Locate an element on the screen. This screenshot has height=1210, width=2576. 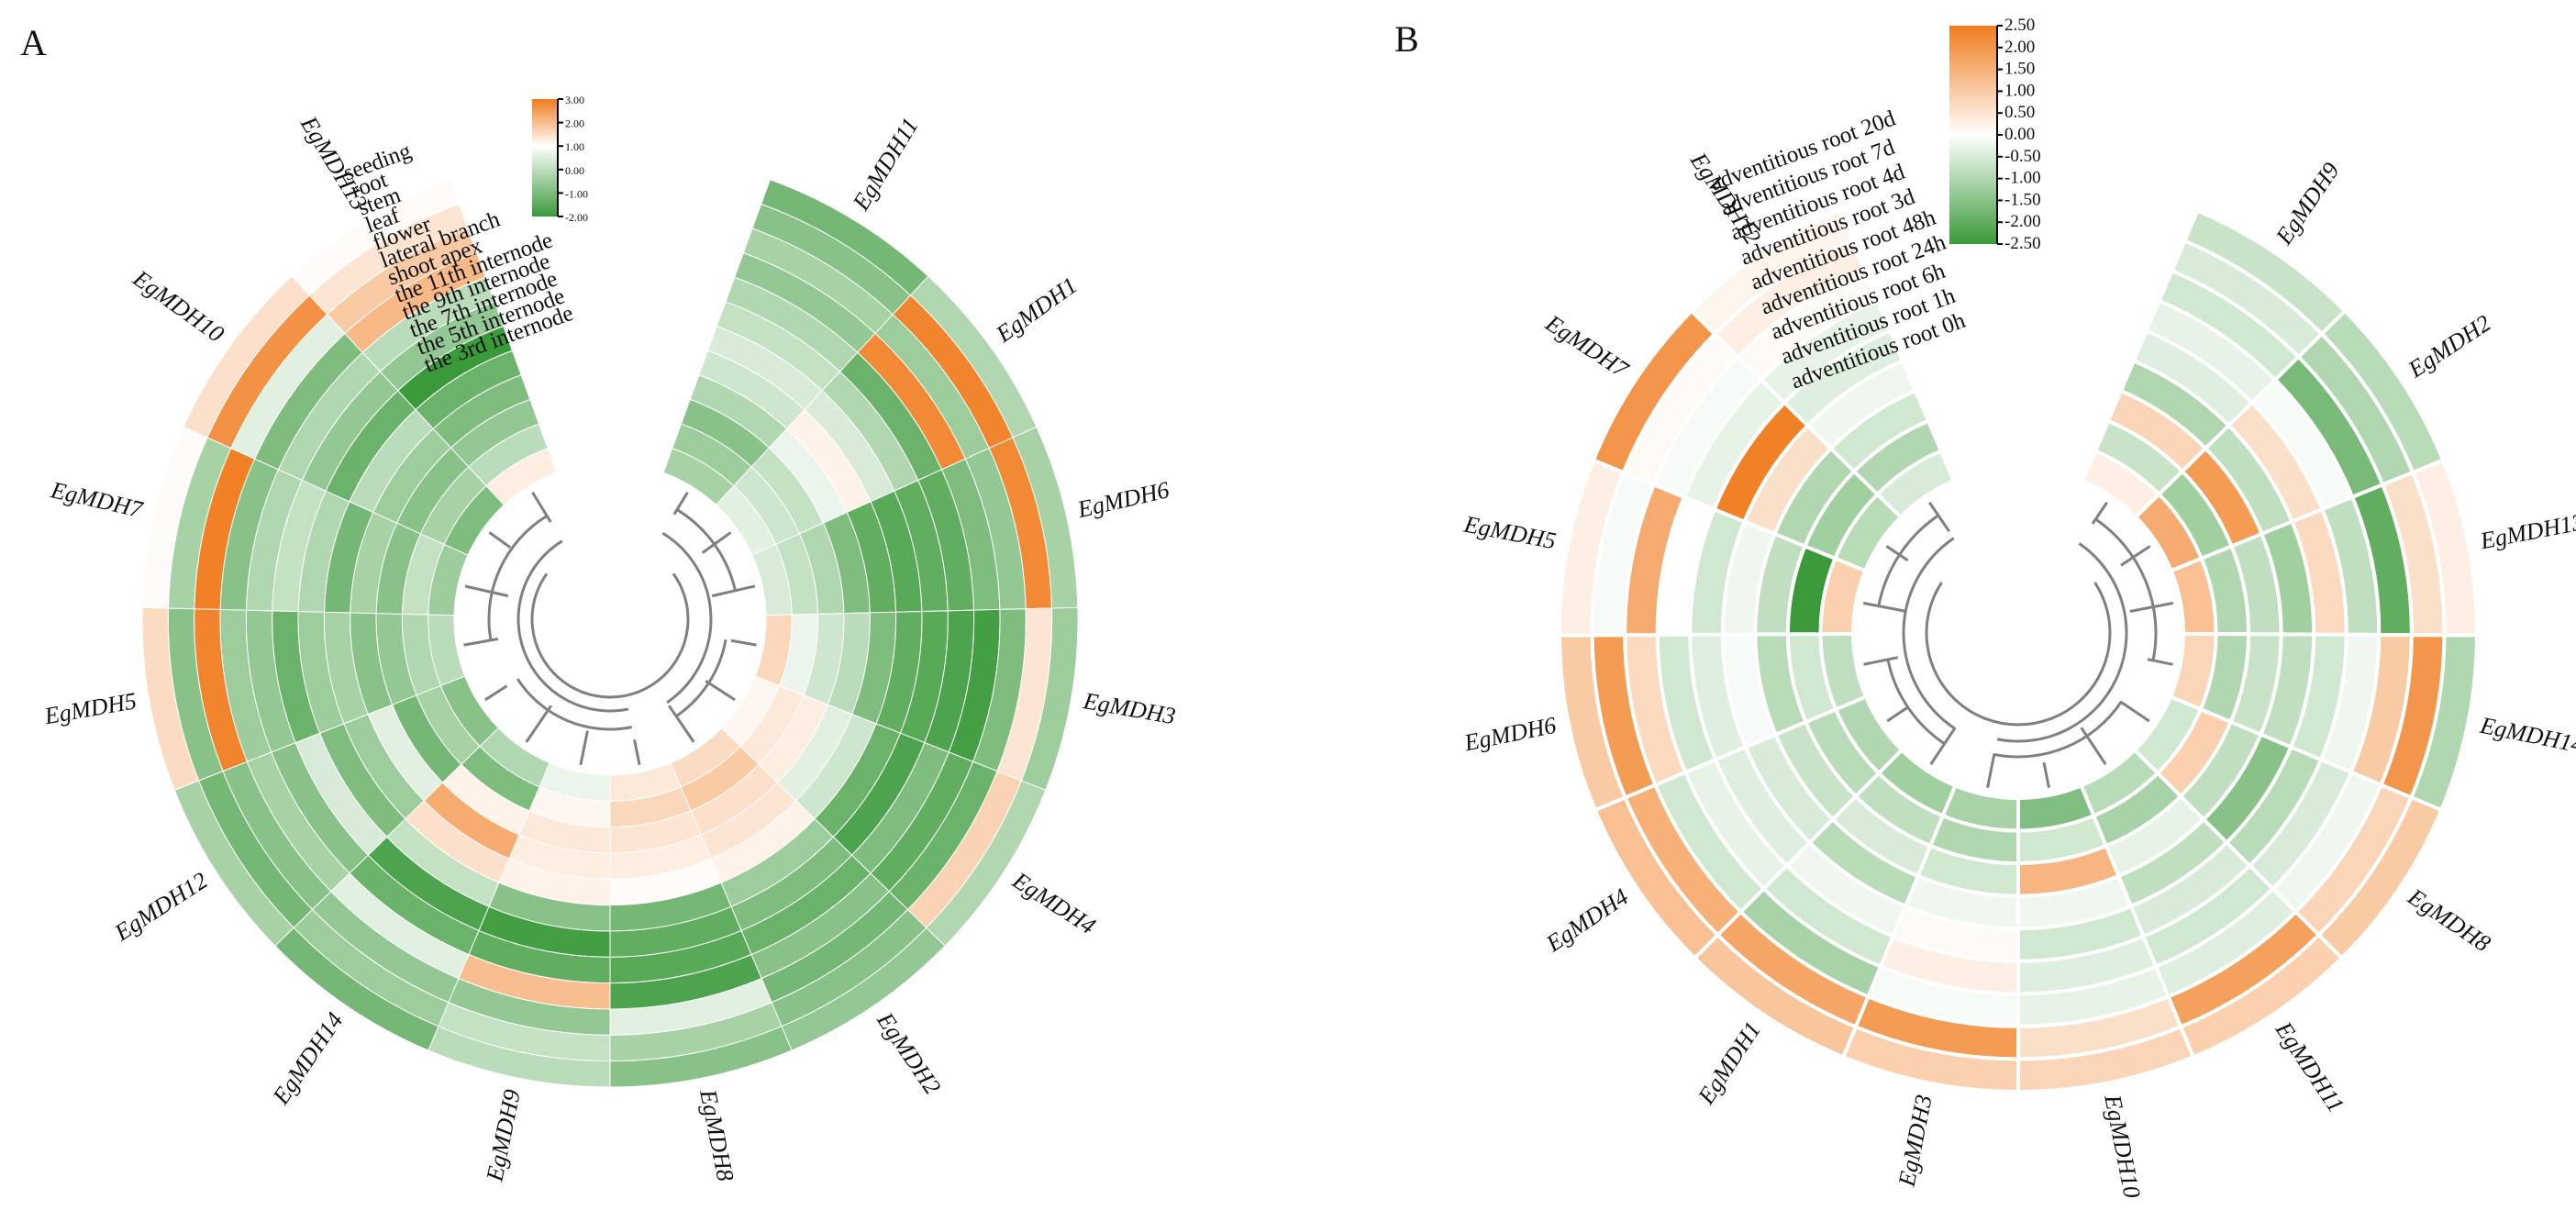
legend-tick-label: 2.50 is located at coordinates (2019, 25).